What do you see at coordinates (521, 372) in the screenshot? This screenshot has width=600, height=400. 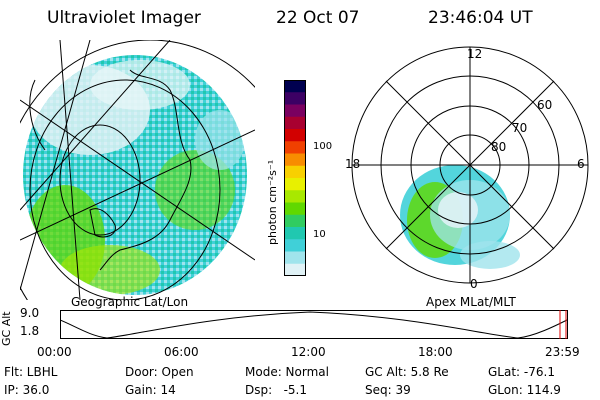 I see `status-glat: GLat: -76.1` at bounding box center [521, 372].